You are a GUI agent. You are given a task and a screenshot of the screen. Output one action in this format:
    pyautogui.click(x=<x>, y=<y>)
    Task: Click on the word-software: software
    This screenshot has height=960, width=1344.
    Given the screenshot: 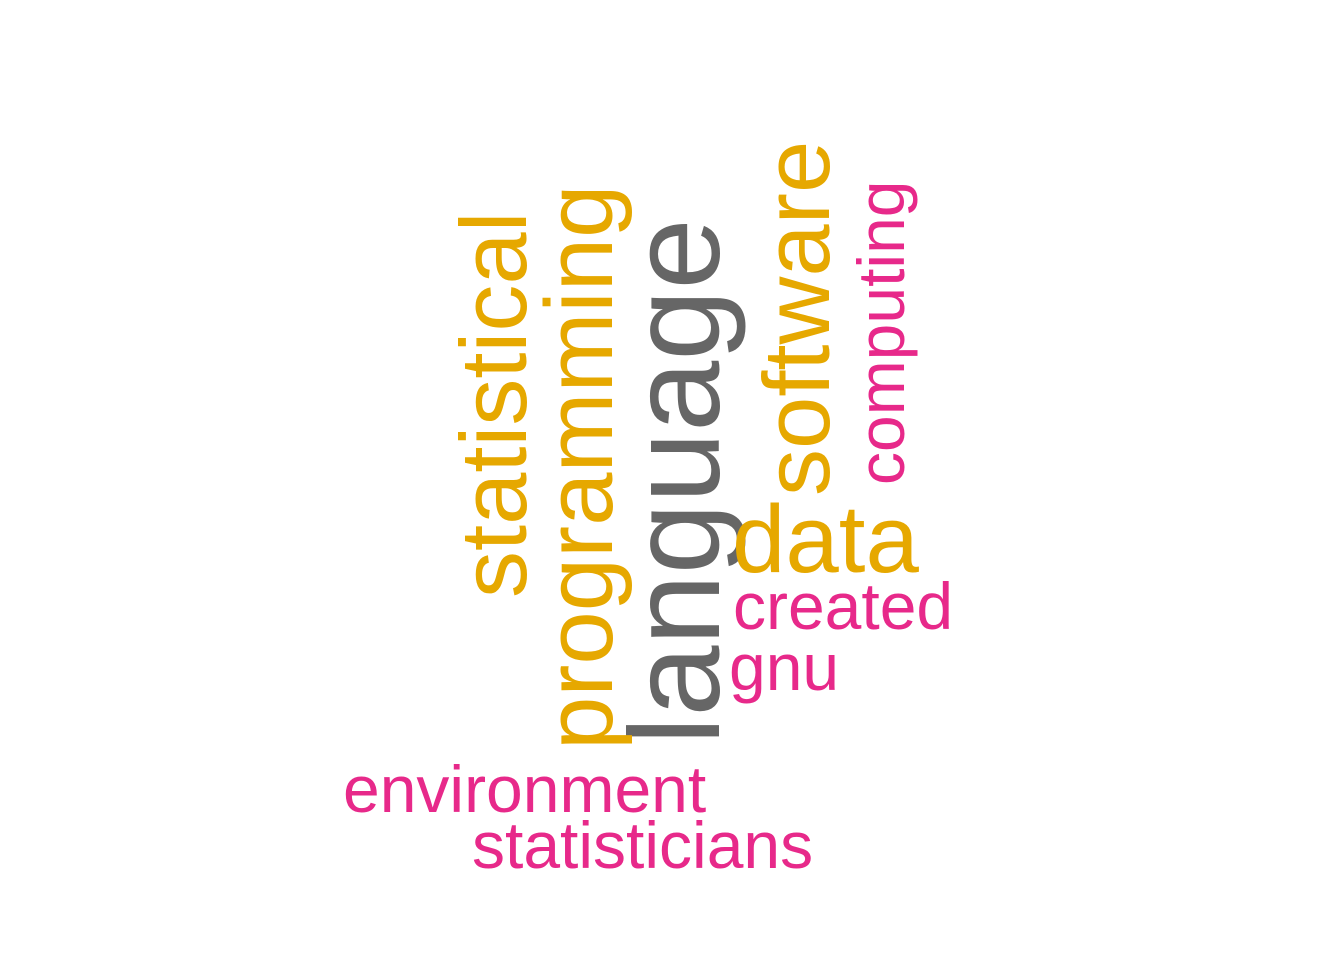 What is the action you would take?
    pyautogui.click(x=796, y=318)
    